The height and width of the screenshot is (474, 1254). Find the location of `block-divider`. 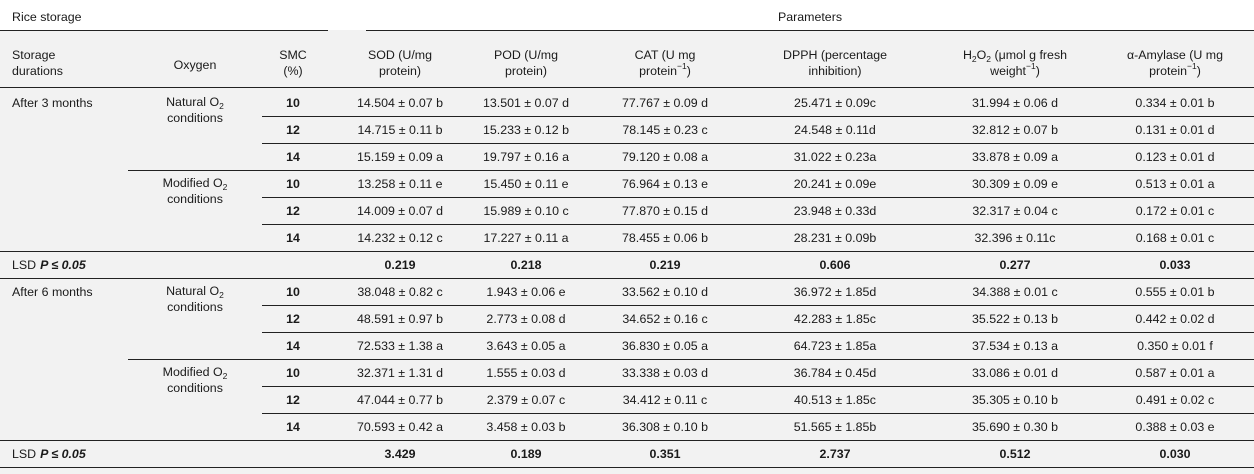

block-divider is located at coordinates (691, 170).